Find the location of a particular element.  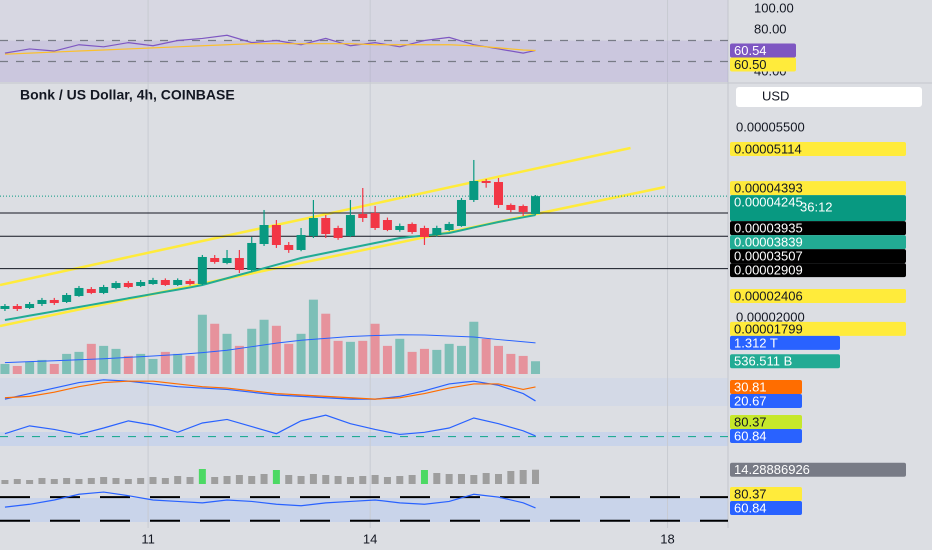

badge-label: 0.00003839 is located at coordinates (768, 242).